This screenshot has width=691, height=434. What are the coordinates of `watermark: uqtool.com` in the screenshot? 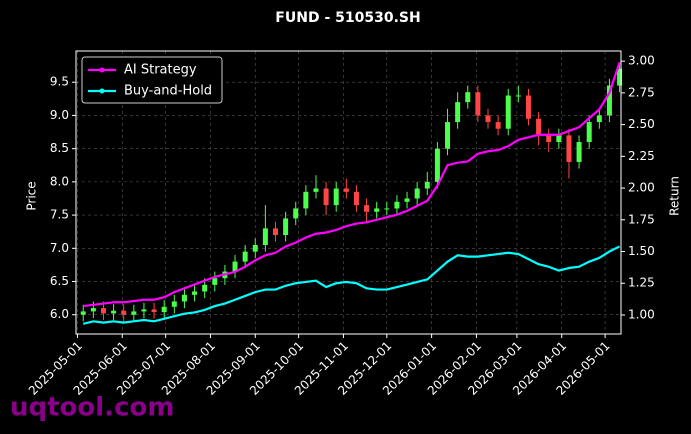 It's located at (92, 408).